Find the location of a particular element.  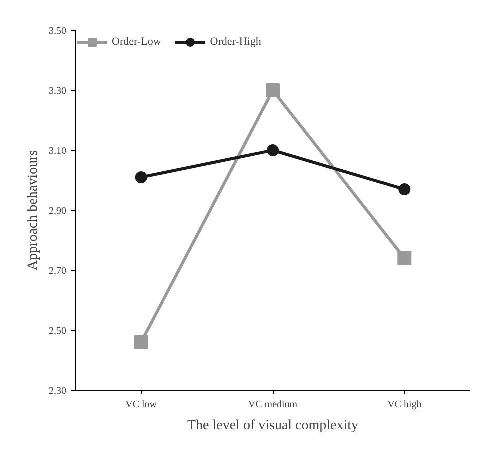

y-tick-label: 3.30 is located at coordinates (57, 91).